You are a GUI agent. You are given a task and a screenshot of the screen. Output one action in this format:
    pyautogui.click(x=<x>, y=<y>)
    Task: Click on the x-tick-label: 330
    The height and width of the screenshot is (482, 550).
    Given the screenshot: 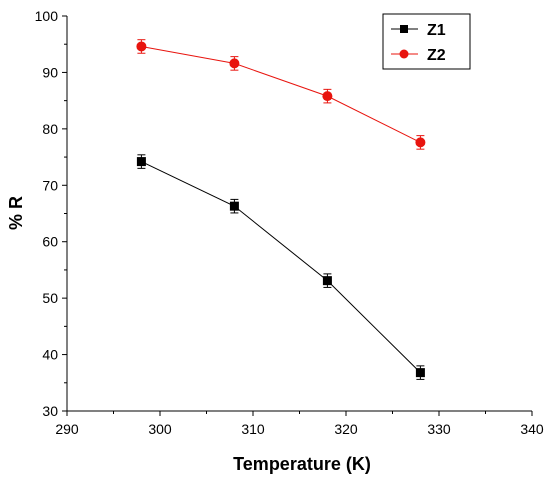 What is the action you would take?
    pyautogui.click(x=439, y=429)
    